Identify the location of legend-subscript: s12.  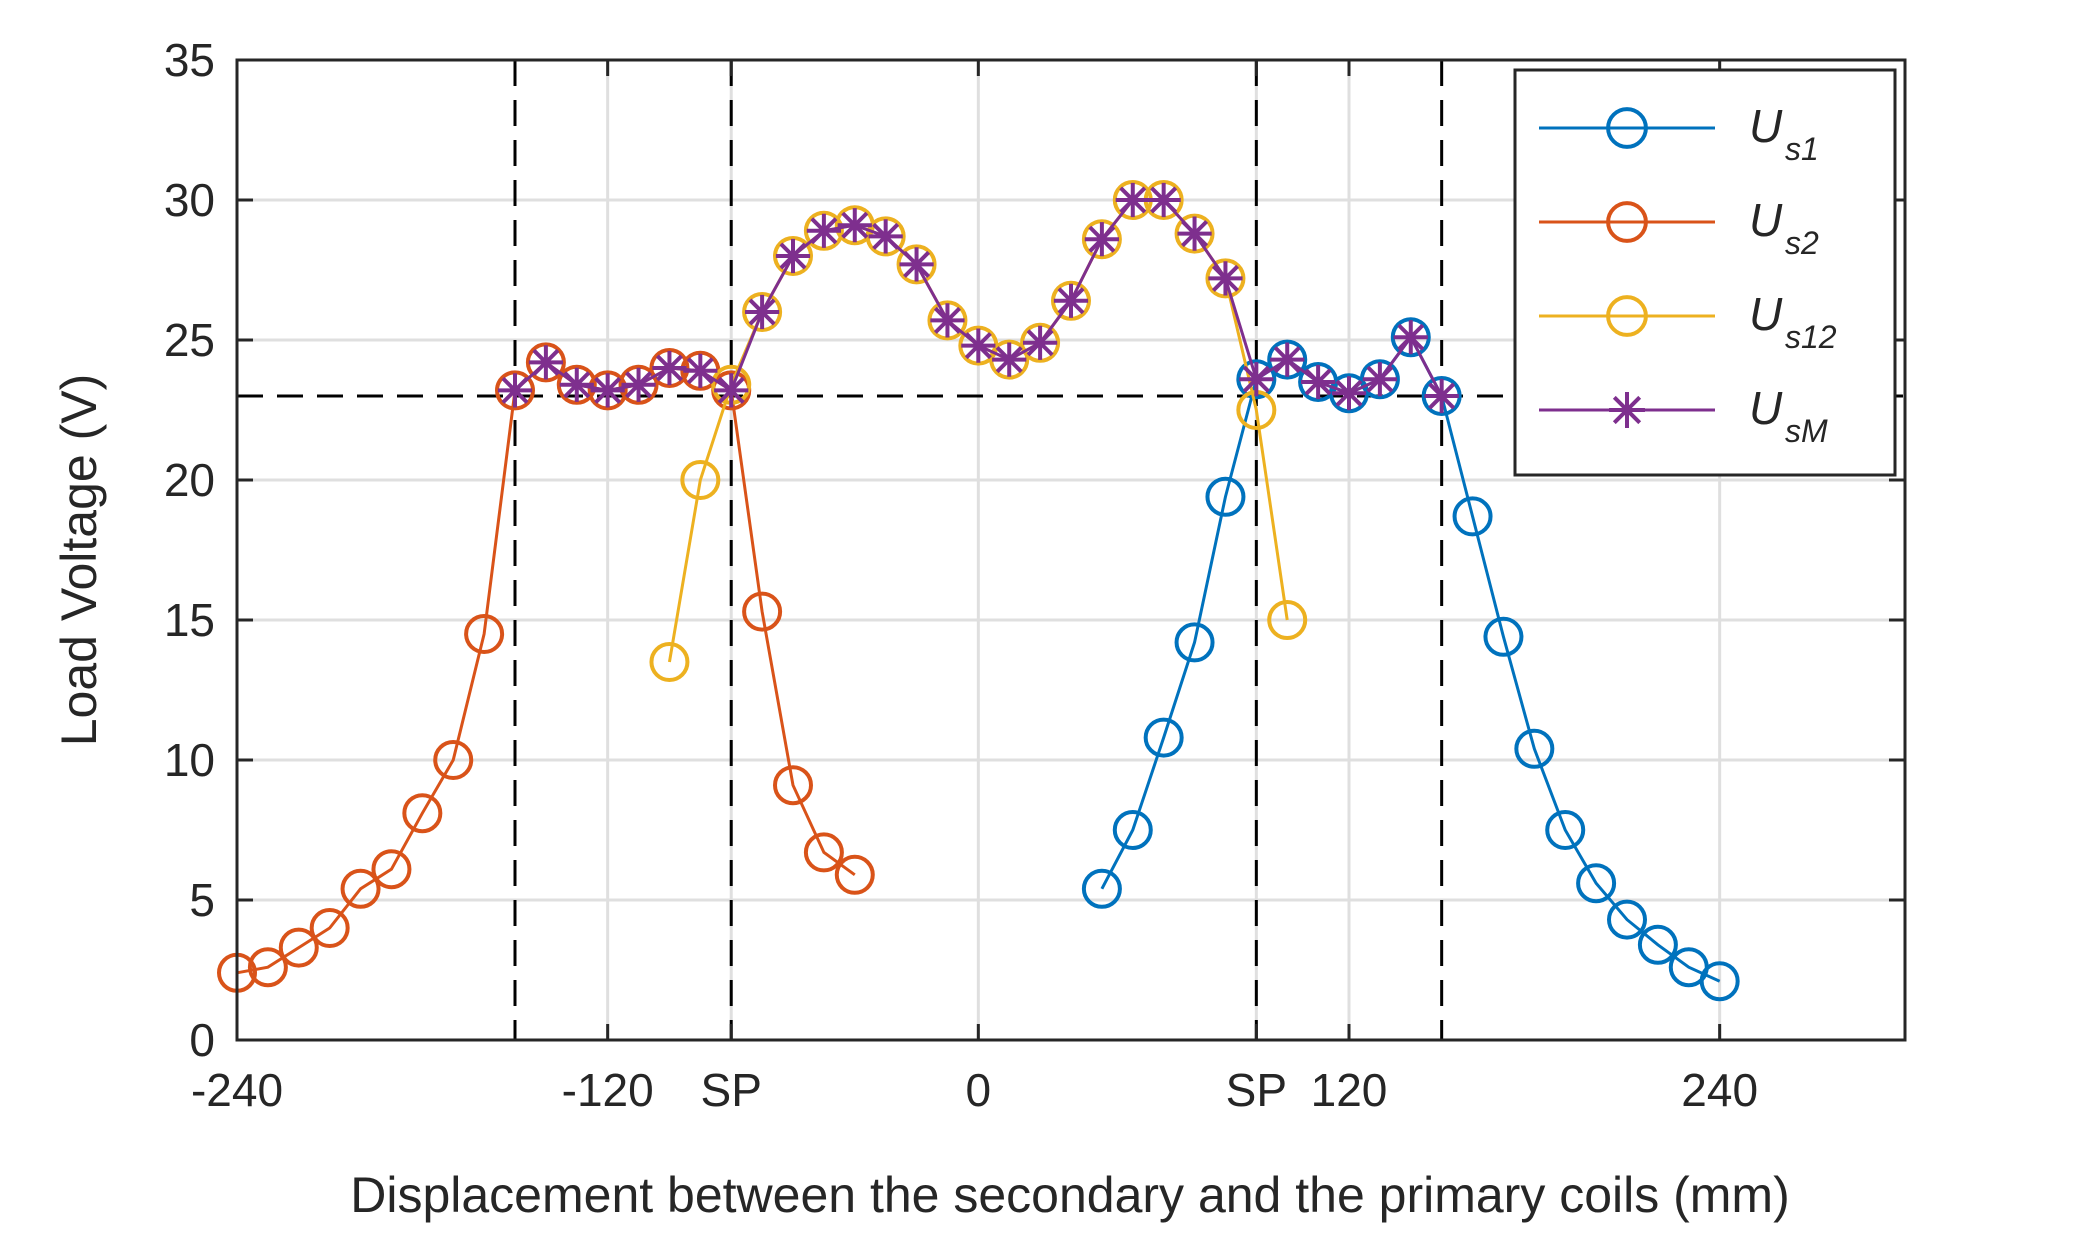
(1811, 337).